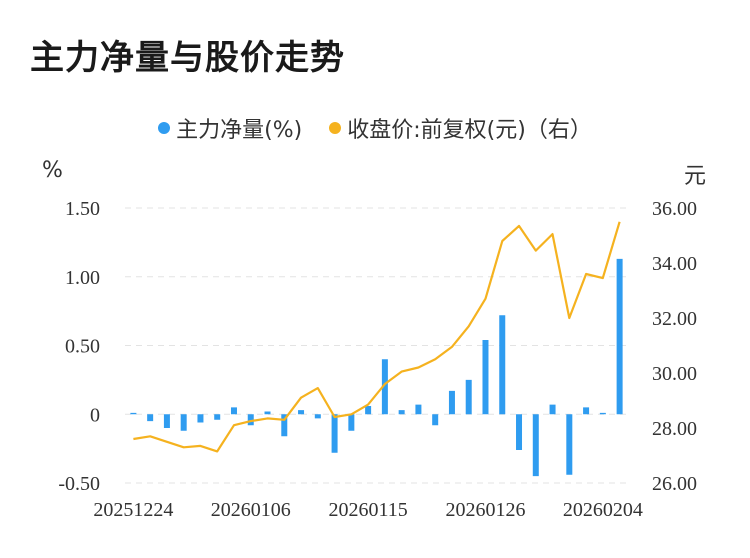 The width and height of the screenshot is (750, 558). What do you see at coordinates (674, 484) in the screenshot?
I see `right-tick-label: 26.00` at bounding box center [674, 484].